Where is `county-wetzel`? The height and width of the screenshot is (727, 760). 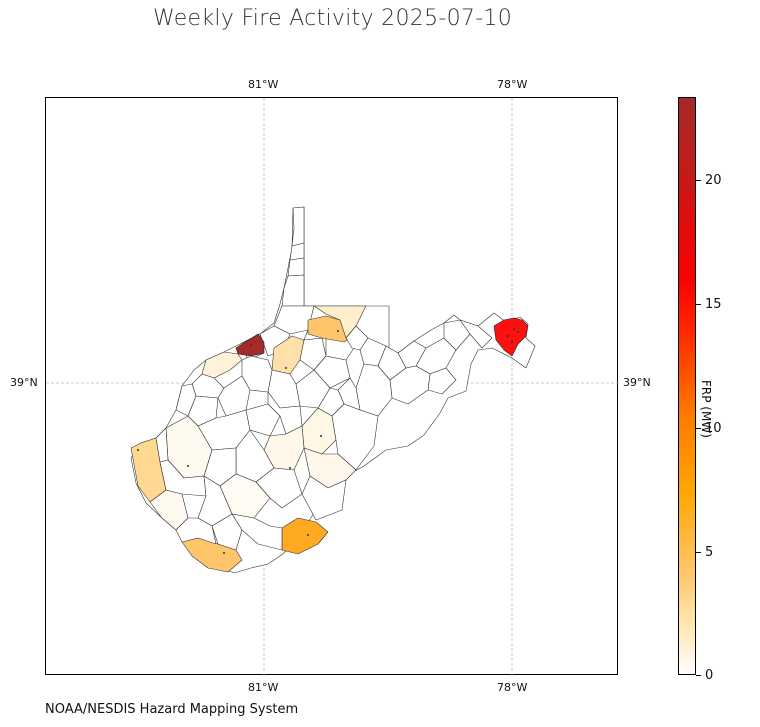 county-wetzel is located at coordinates (294, 320).